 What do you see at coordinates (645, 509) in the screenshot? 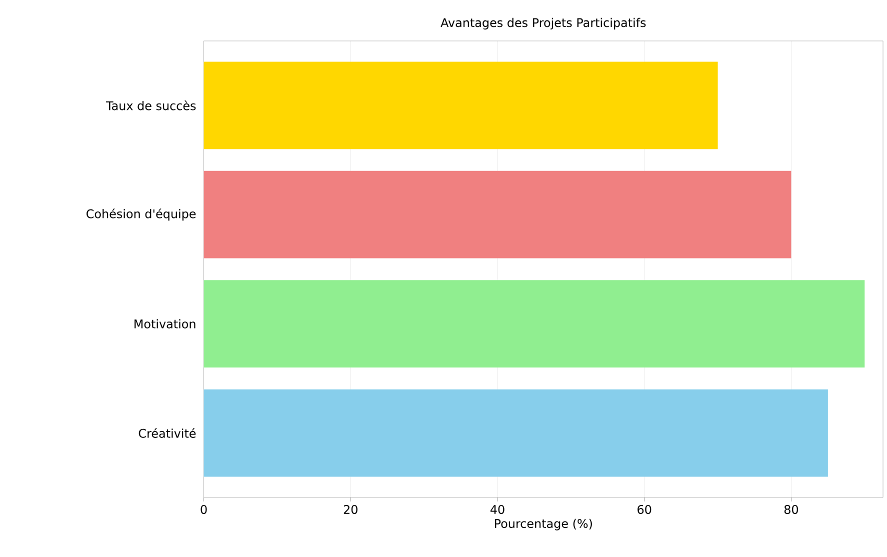
I see `x-tick-label: 60` at bounding box center [645, 509].